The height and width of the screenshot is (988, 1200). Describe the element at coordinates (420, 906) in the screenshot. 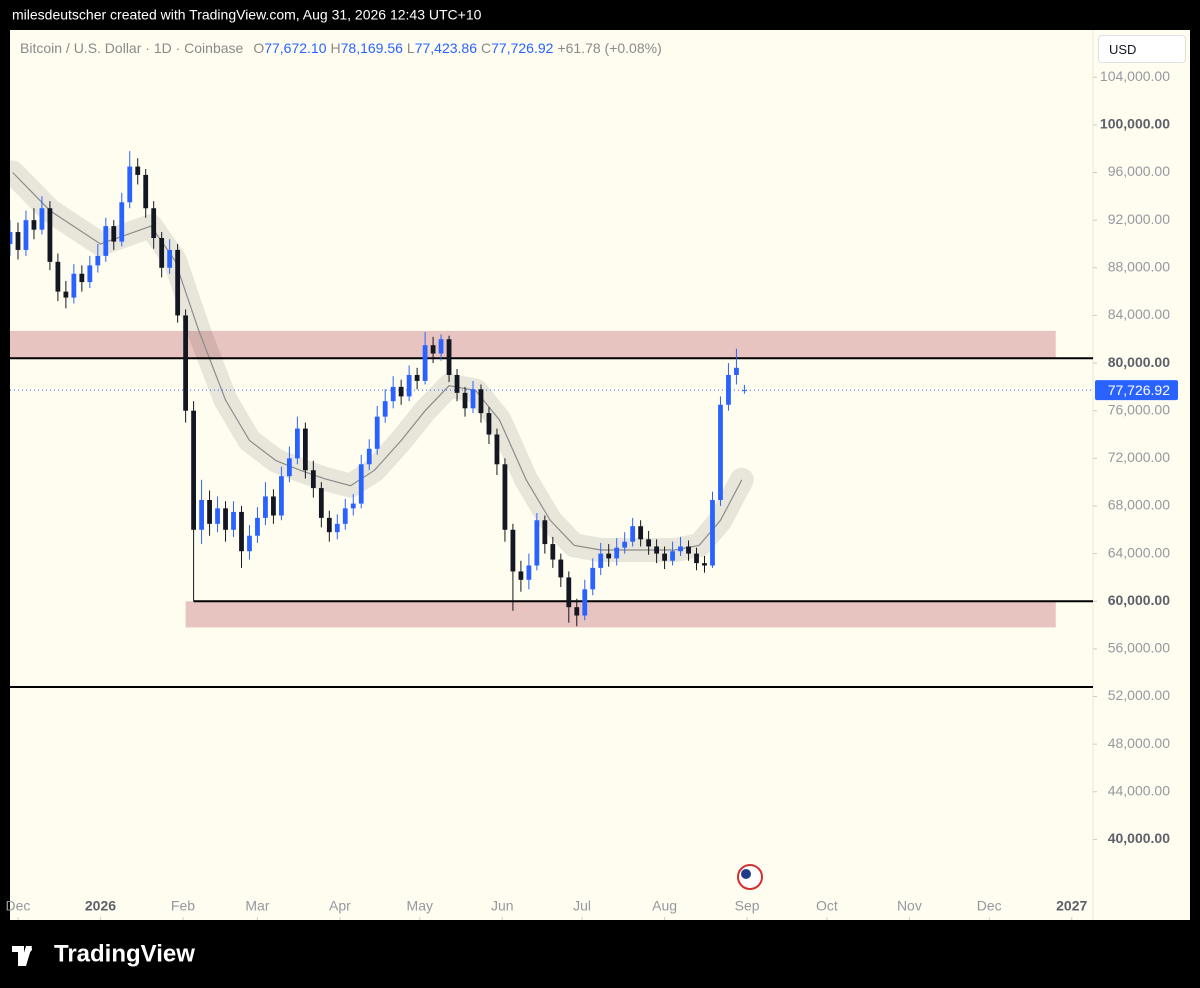

I see `x-tick-label: May` at that location.